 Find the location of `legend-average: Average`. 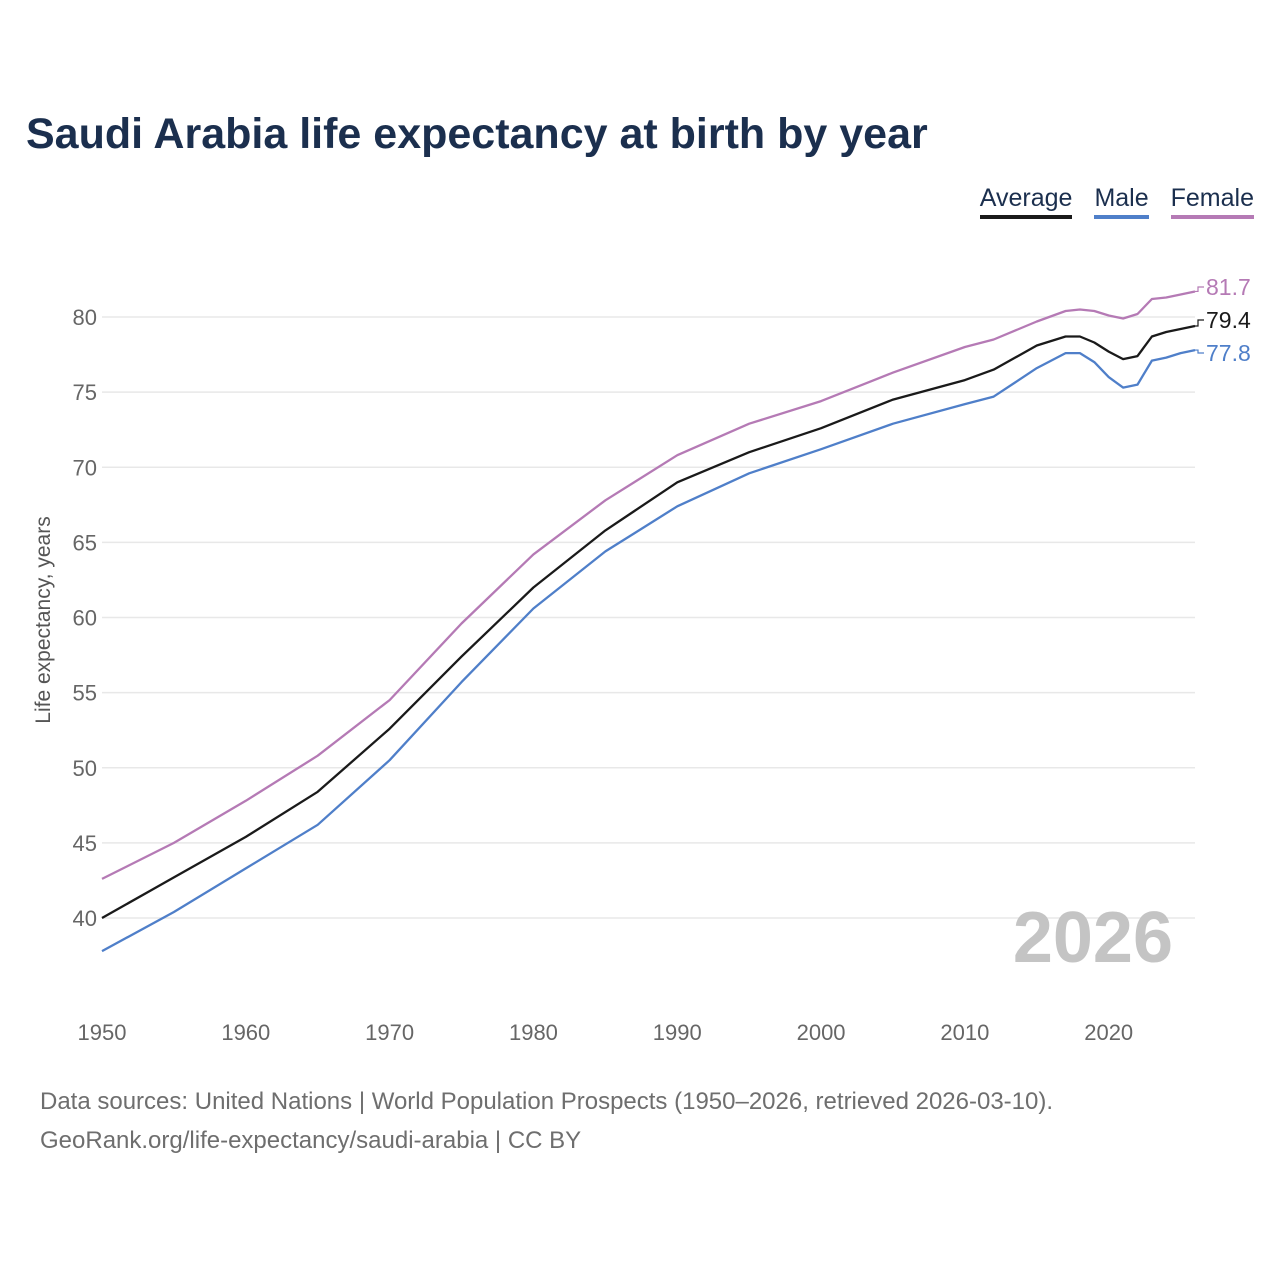

legend-average: Average is located at coordinates (1026, 201).